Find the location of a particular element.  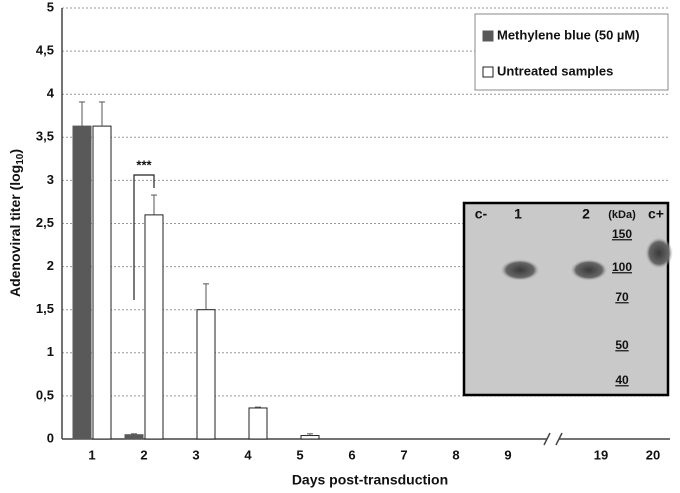

y-axis-title-sub: 10 is located at coordinates (20, 159).